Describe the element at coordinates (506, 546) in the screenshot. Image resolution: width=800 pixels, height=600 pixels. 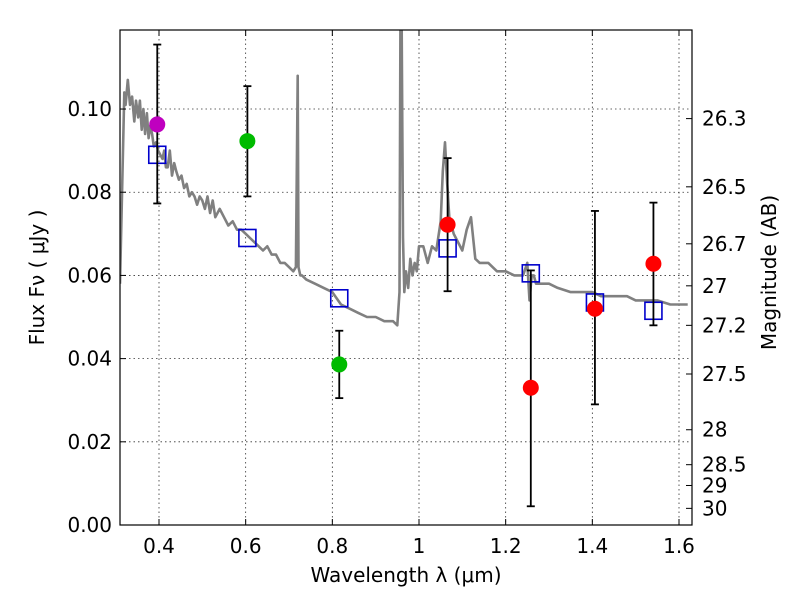
I see `x-tick-label: 1.2` at that location.